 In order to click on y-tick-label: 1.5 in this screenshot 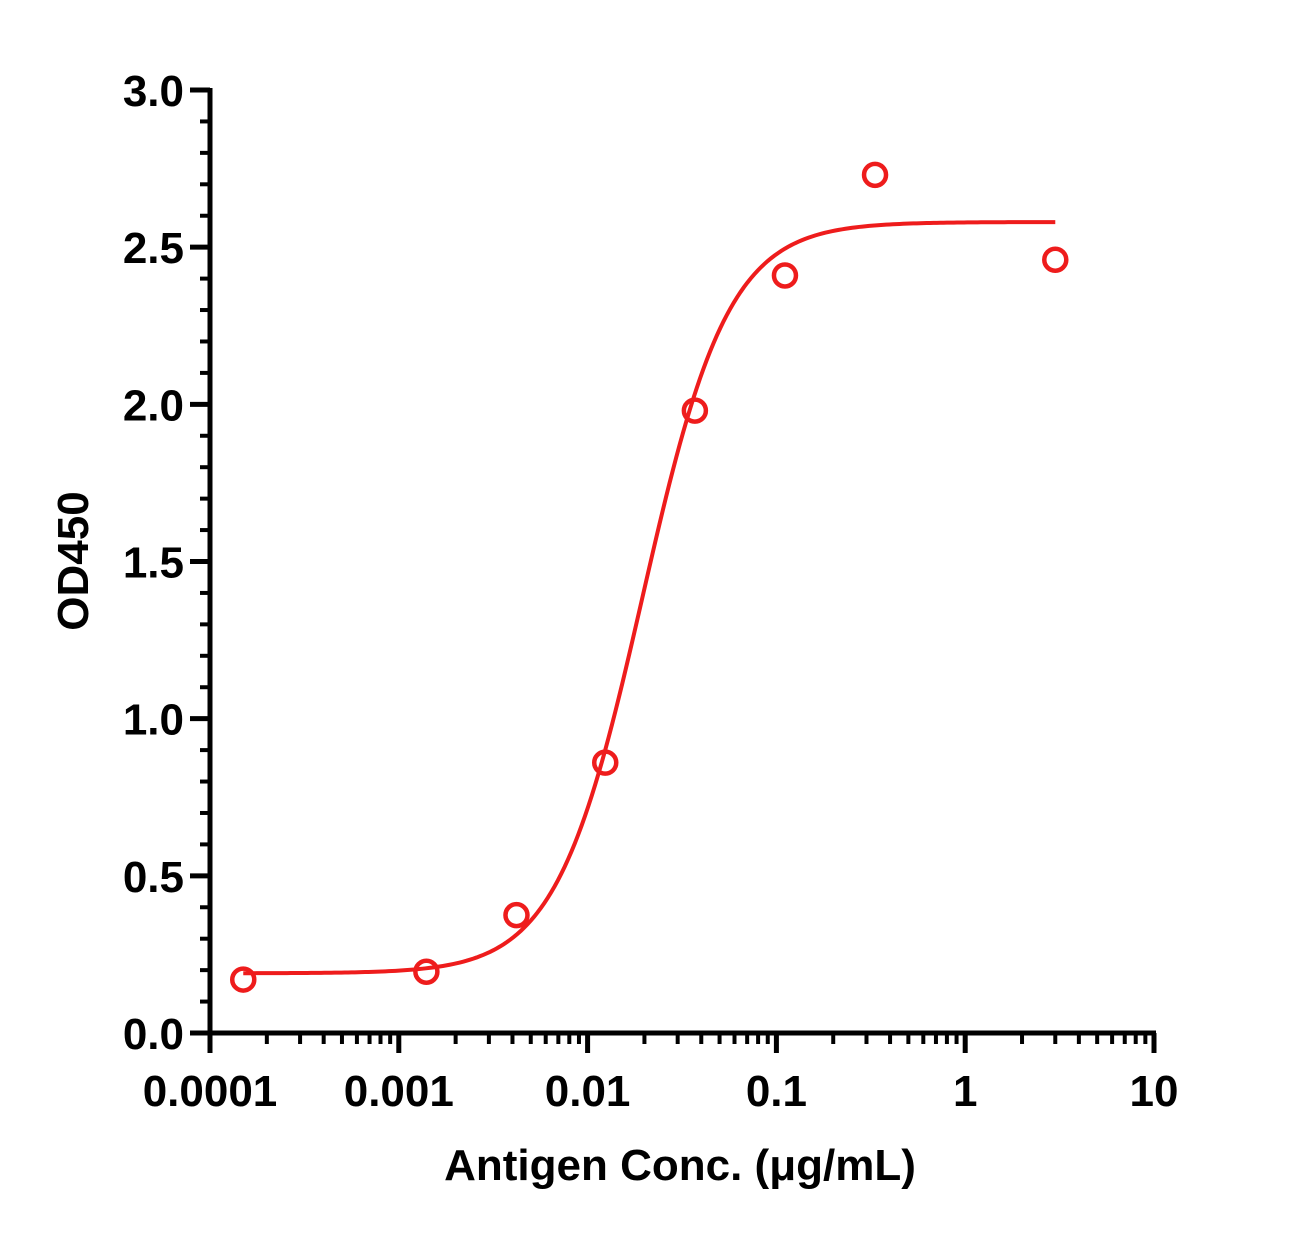, I will do `click(153, 563)`.